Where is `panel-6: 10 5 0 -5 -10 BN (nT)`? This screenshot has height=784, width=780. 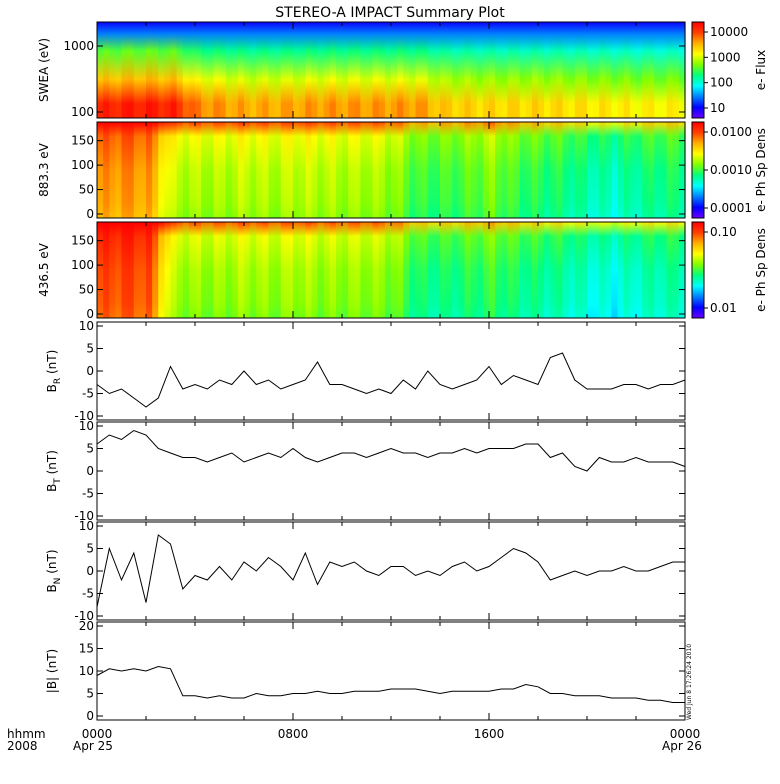 panel-6: 10 5 0 -5 -10 BN (nT) is located at coordinates (365, 571).